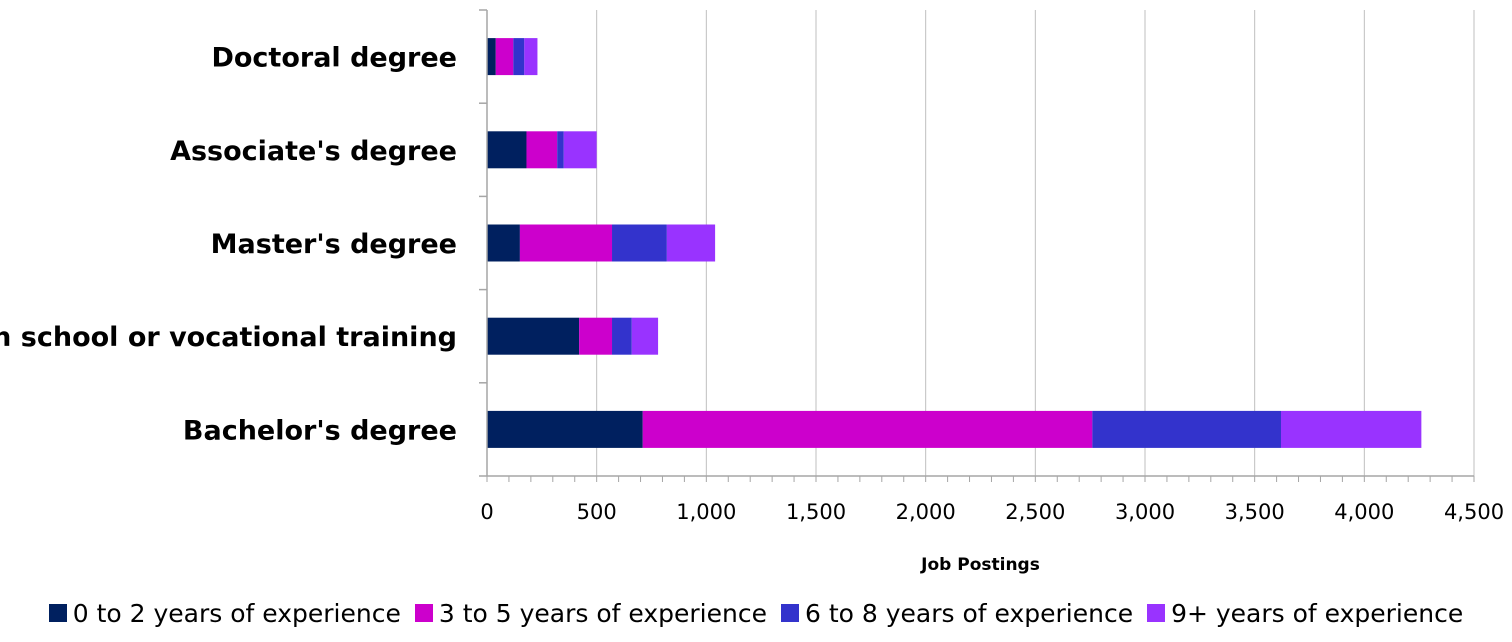 The image size is (1512, 642). I want to click on x-tick-label: 4,500, so click(1474, 512).